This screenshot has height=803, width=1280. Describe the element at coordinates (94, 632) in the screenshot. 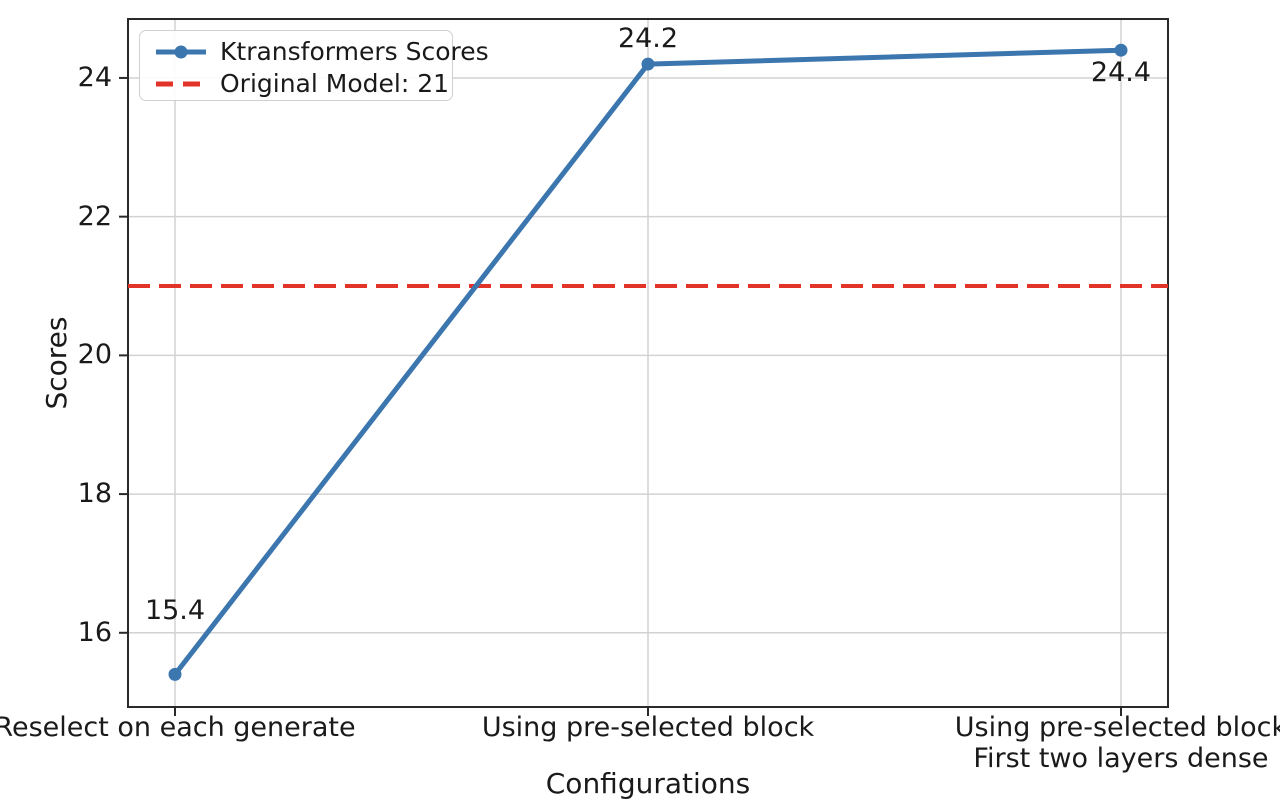

I see `y-tick-label: 16` at that location.